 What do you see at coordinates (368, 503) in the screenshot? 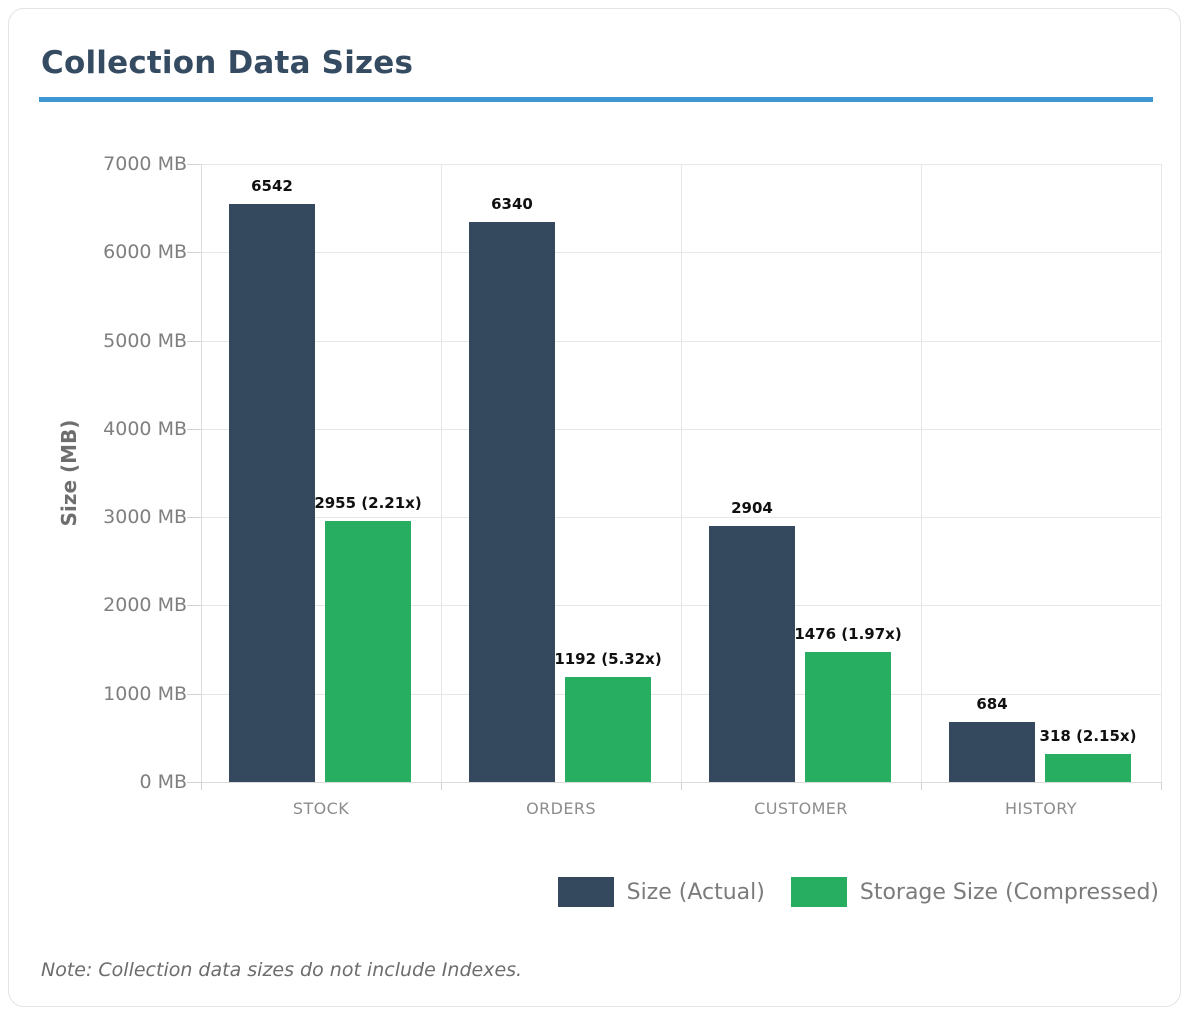
I see `bar-value-label: 2955 (2.21x)` at bounding box center [368, 503].